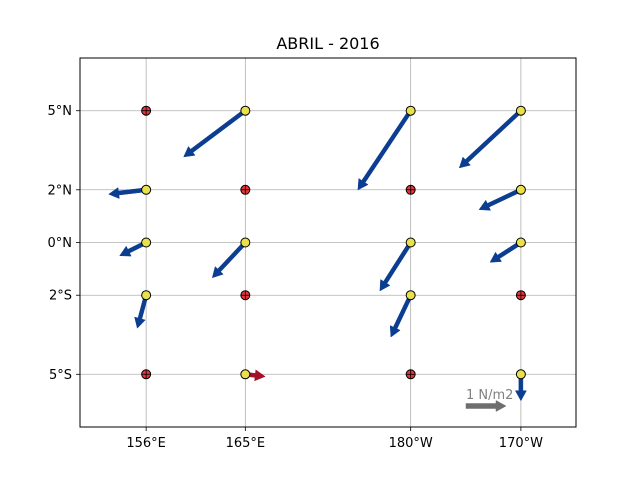  I want to click on reference-arrow, so click(486, 406).